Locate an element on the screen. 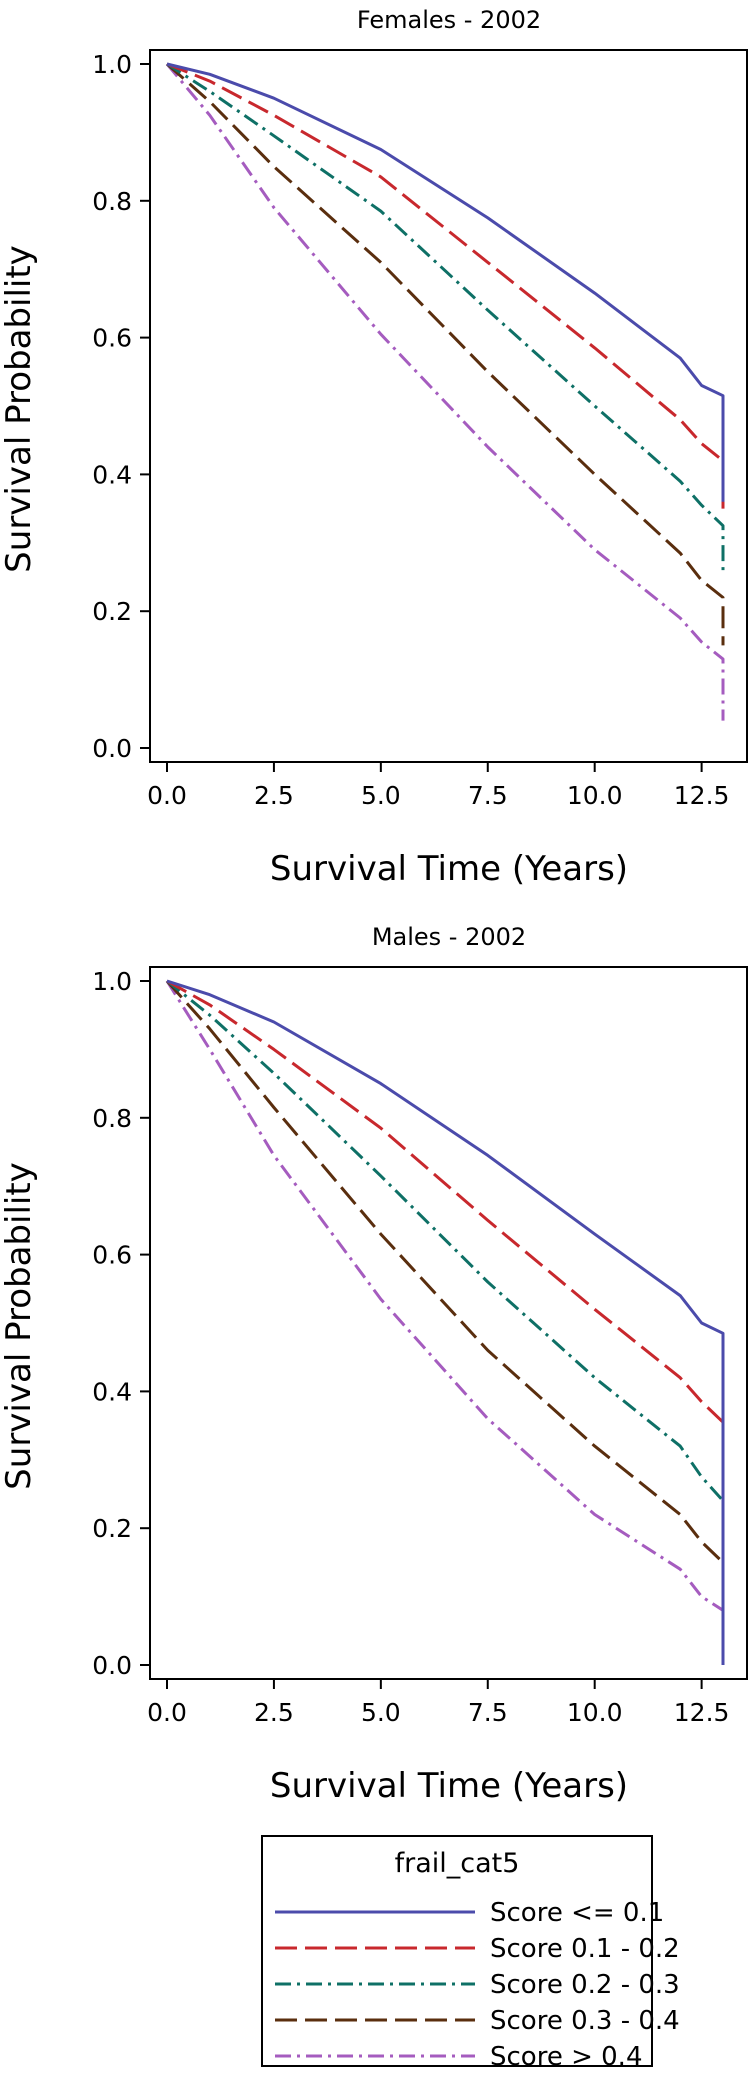 Image resolution: width=754 pixels, height=2081 pixels. chart-title: Females - 2002 is located at coordinates (449, 20).